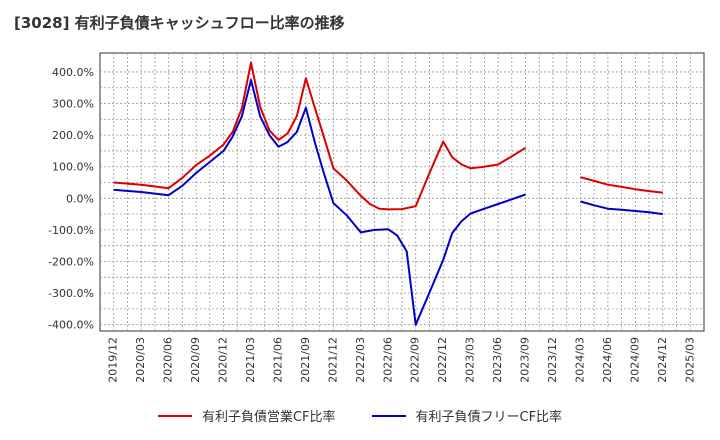  What do you see at coordinates (360, 415) in the screenshot?
I see `chart-legend: 有利子負債営業CF比率 有利子負債フリーCF比率` at bounding box center [360, 415].